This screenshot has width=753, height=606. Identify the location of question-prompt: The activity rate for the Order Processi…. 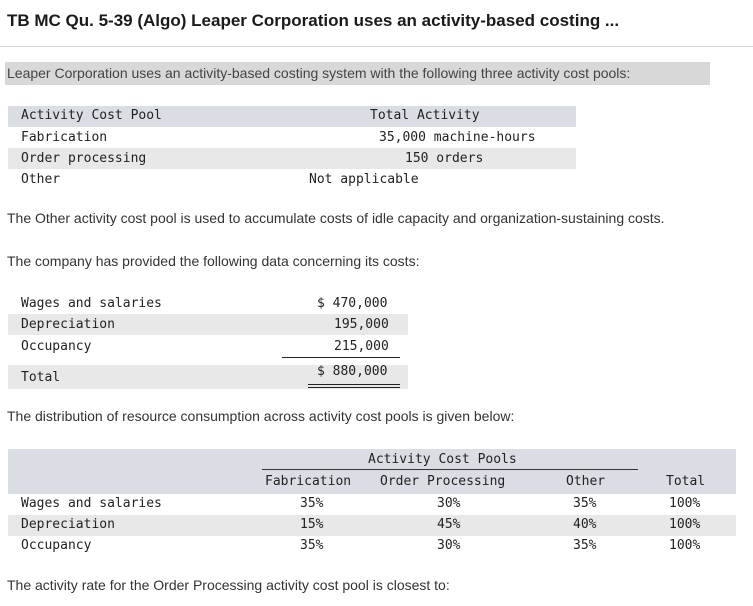
(228, 585).